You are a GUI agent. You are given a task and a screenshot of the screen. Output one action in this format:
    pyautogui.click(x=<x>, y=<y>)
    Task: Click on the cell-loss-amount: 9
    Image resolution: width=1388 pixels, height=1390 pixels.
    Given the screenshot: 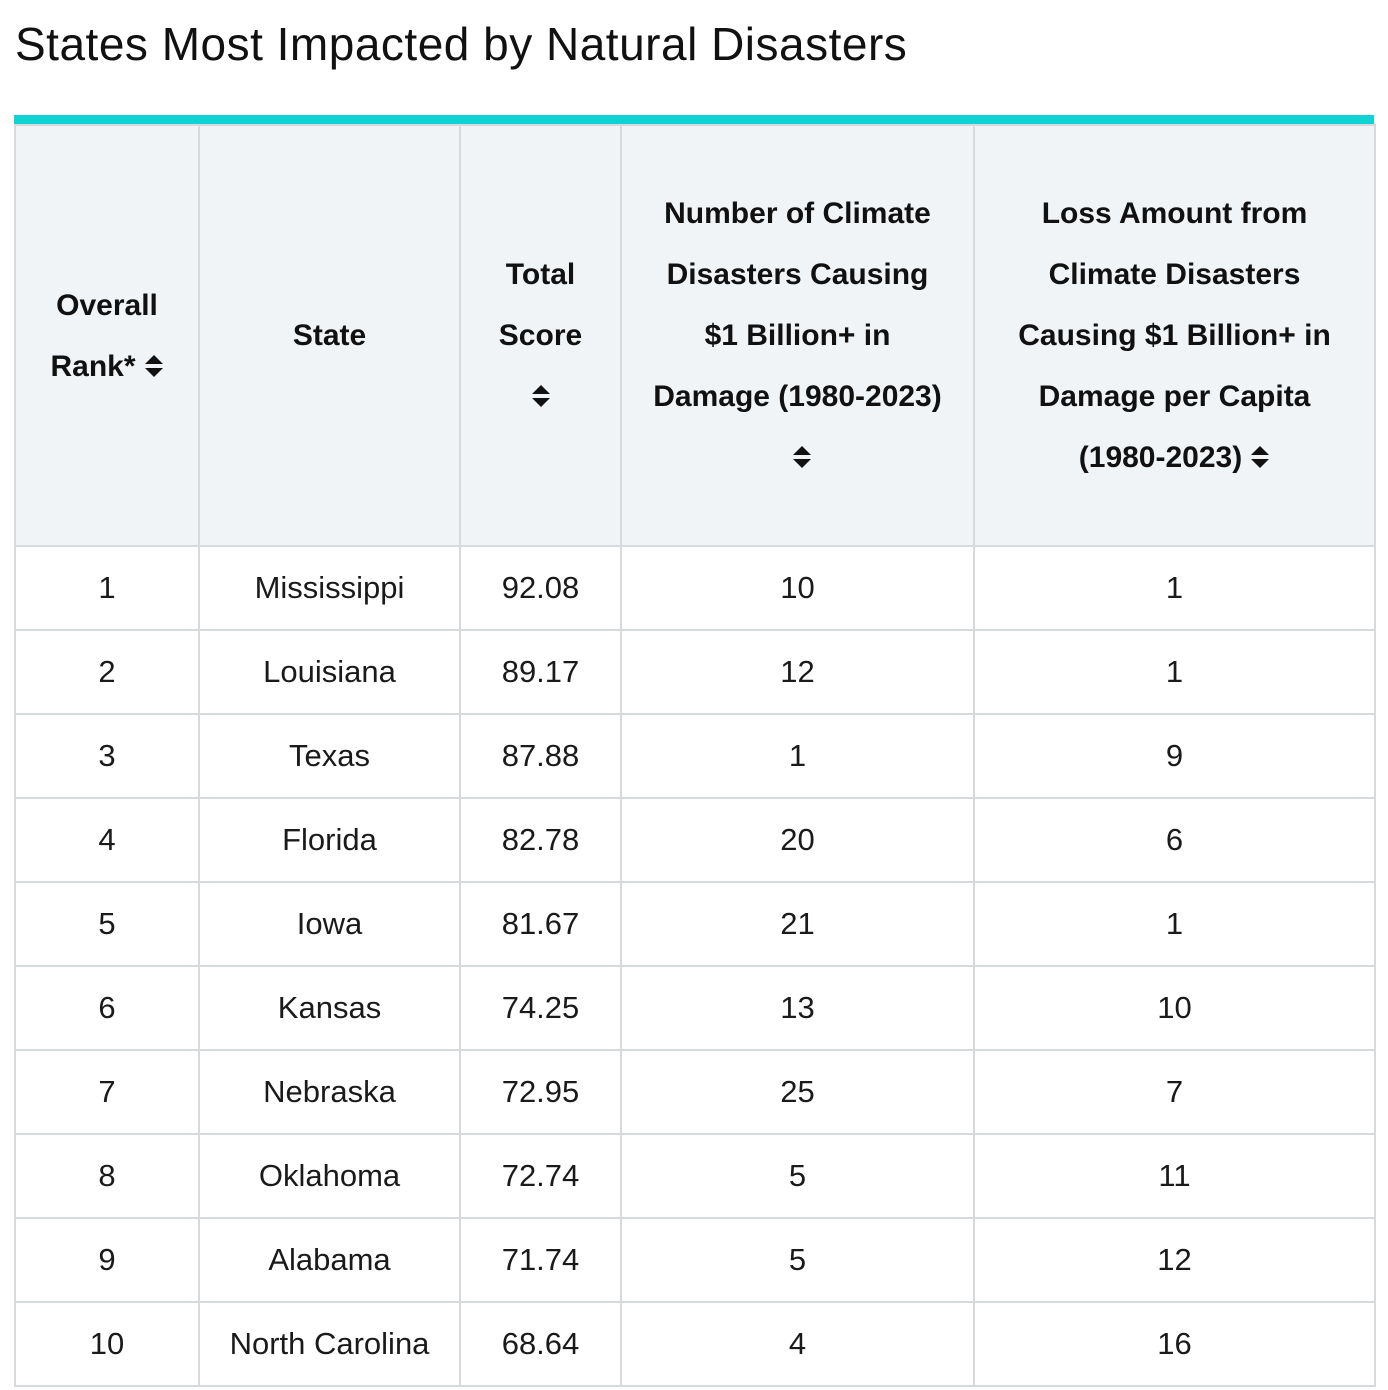 What is the action you would take?
    pyautogui.click(x=1174, y=756)
    